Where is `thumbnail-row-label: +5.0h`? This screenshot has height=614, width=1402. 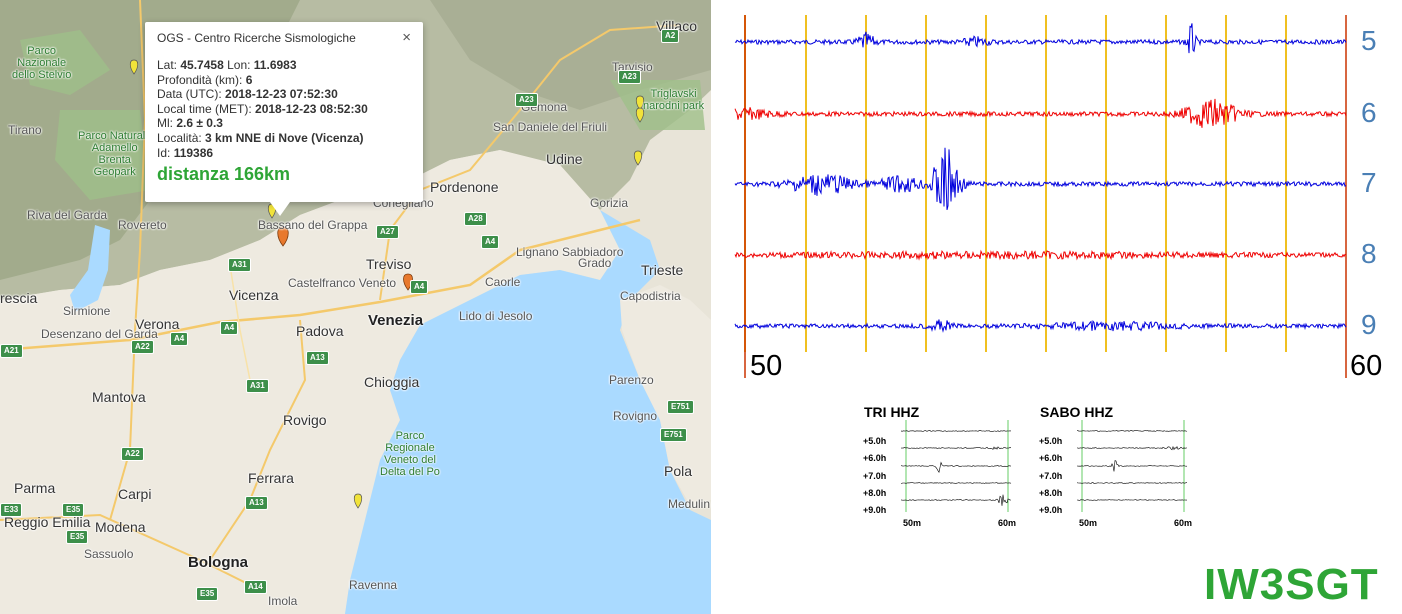
thumbnail-row-label: +5.0h is located at coordinates (1051, 441).